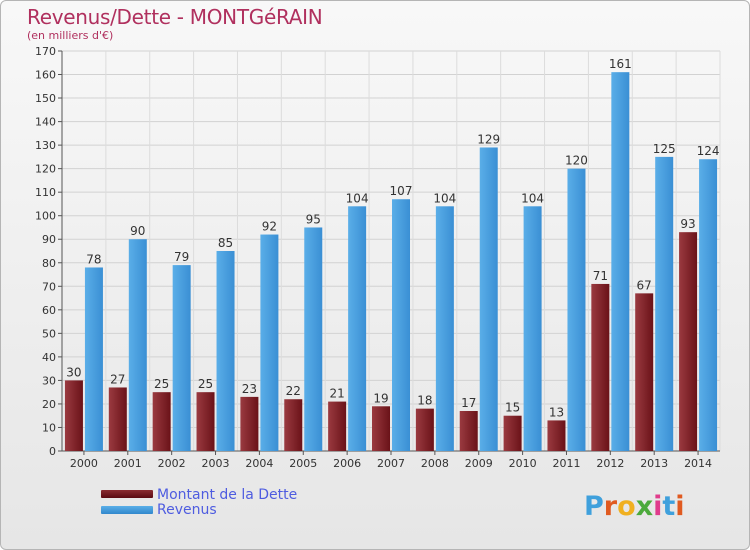  What do you see at coordinates (435, 463) in the screenshot?
I see `x-tick-label: 2008` at bounding box center [435, 463].